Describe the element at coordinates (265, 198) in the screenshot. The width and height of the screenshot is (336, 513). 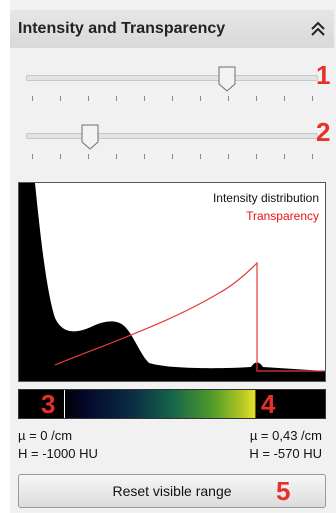
I see `legend-intensity: Intensity distribution` at that location.